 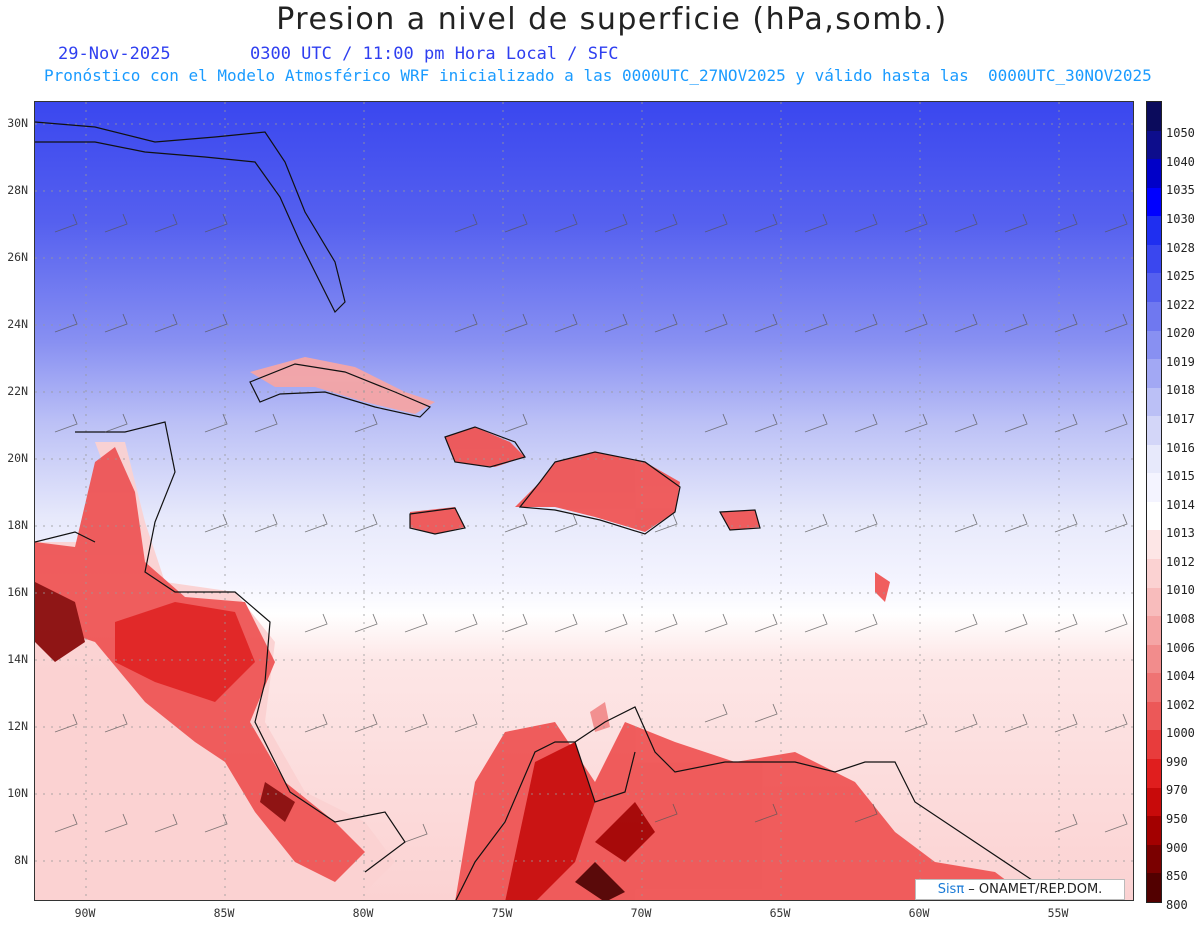 What do you see at coordinates (1033, 889) in the screenshot?
I see `credit-text: – ONAMET/REP.DOM.` at bounding box center [1033, 889].